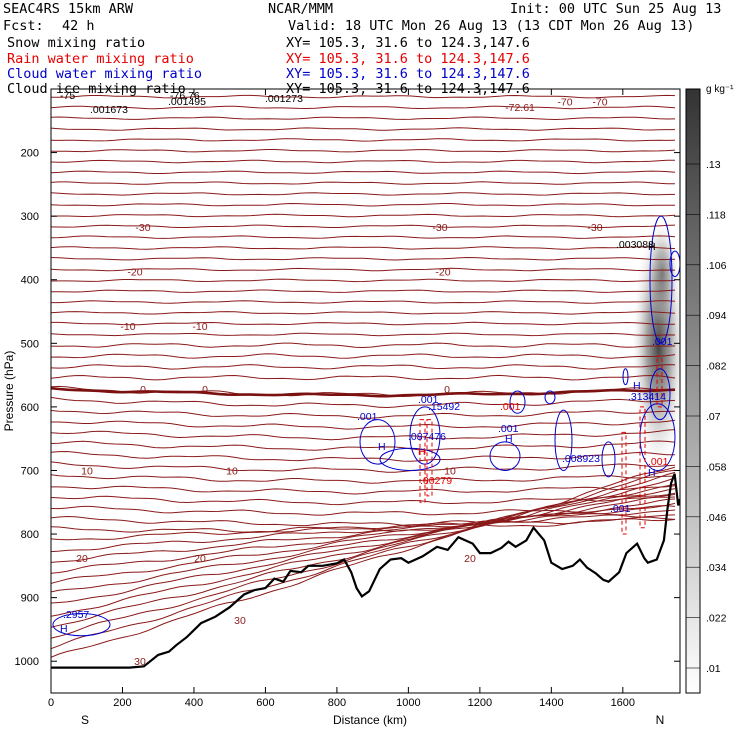 The width and height of the screenshot is (740, 740). Describe the element at coordinates (30, 535) in the screenshot. I see `y-tick-label: 800` at that location.